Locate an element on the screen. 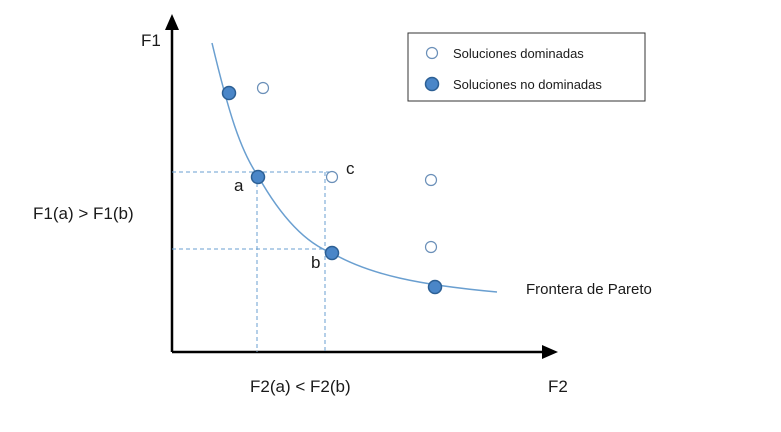 Image resolution: width=781 pixels, height=432 pixels. non-dominated-point-b is located at coordinates (332, 253).